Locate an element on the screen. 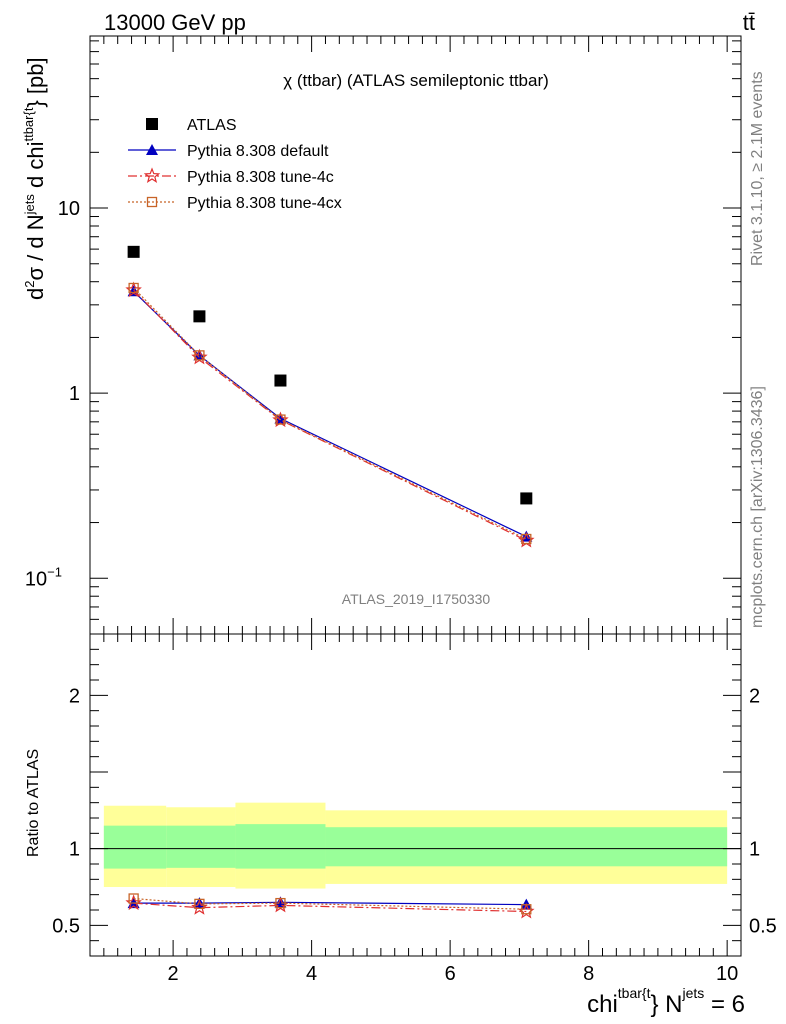  ratio-y-tick-label-right: 0.5 is located at coordinates (763, 926).